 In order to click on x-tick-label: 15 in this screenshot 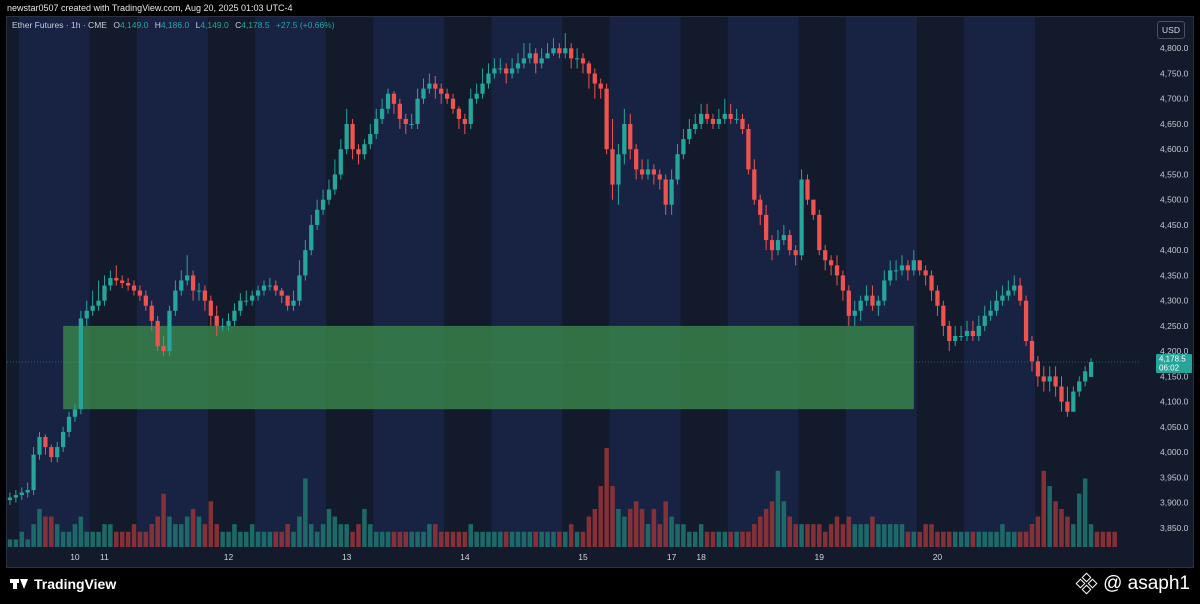, I will do `click(583, 557)`.